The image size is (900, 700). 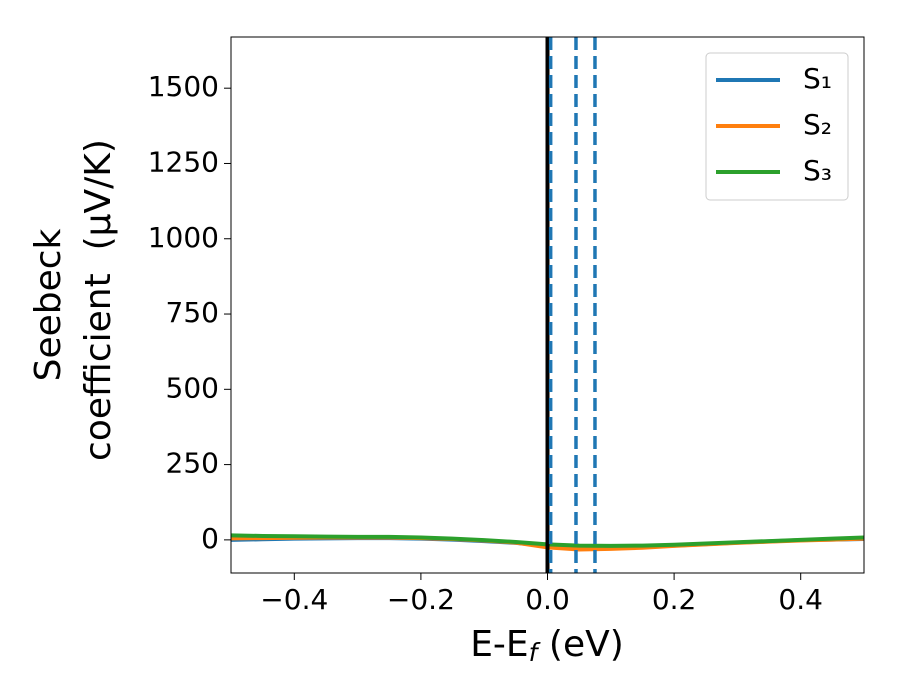 What do you see at coordinates (210, 538) in the screenshot?
I see `y-tick-label: 0` at bounding box center [210, 538].